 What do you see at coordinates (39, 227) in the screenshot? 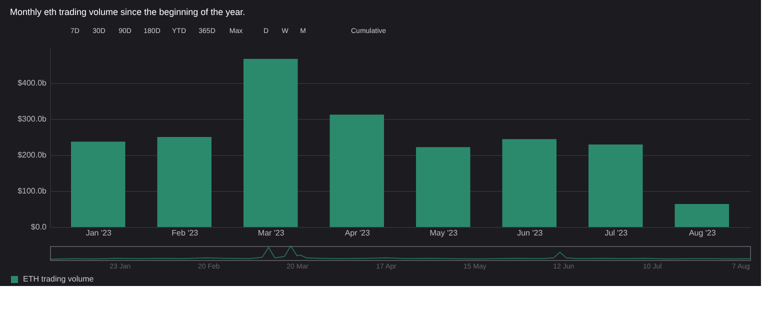
I see `y-tick-label: $0.0` at bounding box center [39, 227].